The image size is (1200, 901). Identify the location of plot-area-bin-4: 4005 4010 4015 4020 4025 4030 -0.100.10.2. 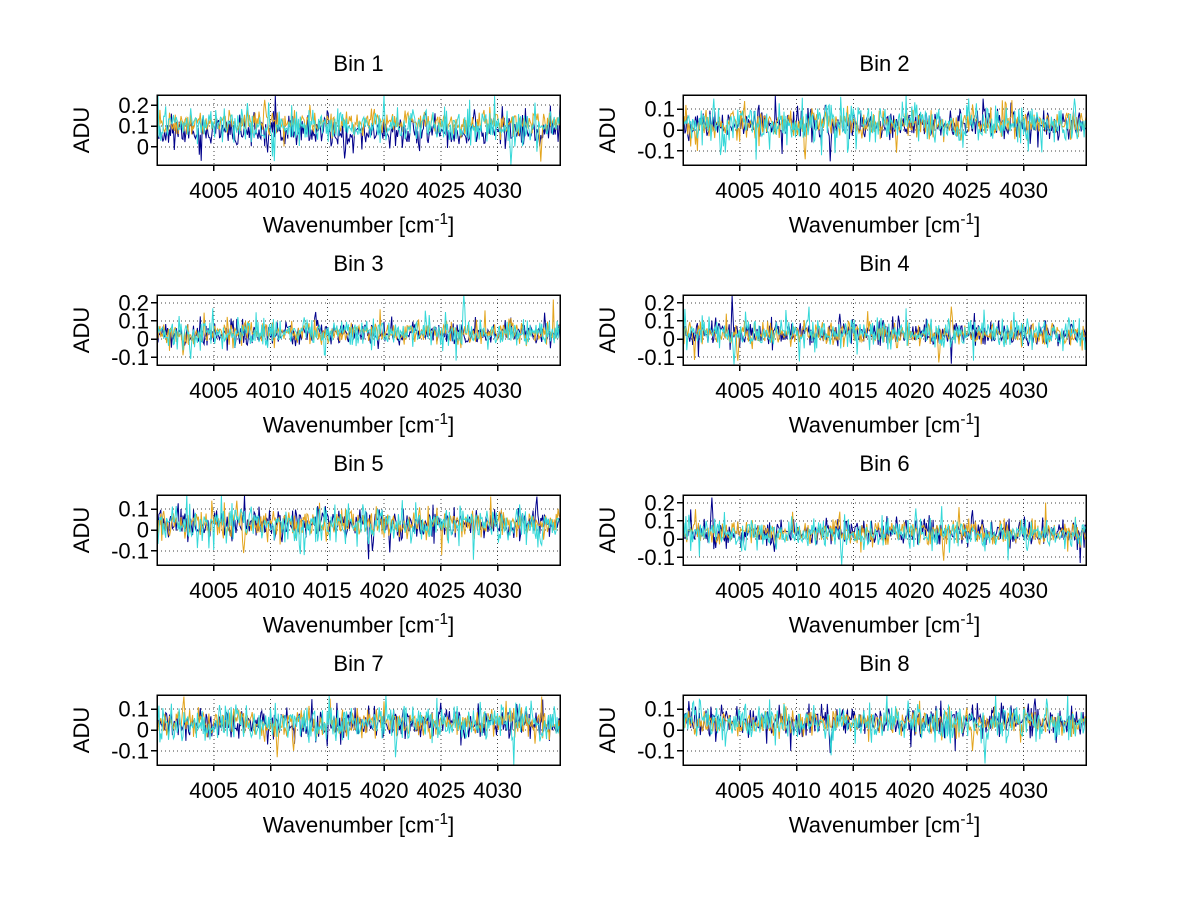
(862, 347).